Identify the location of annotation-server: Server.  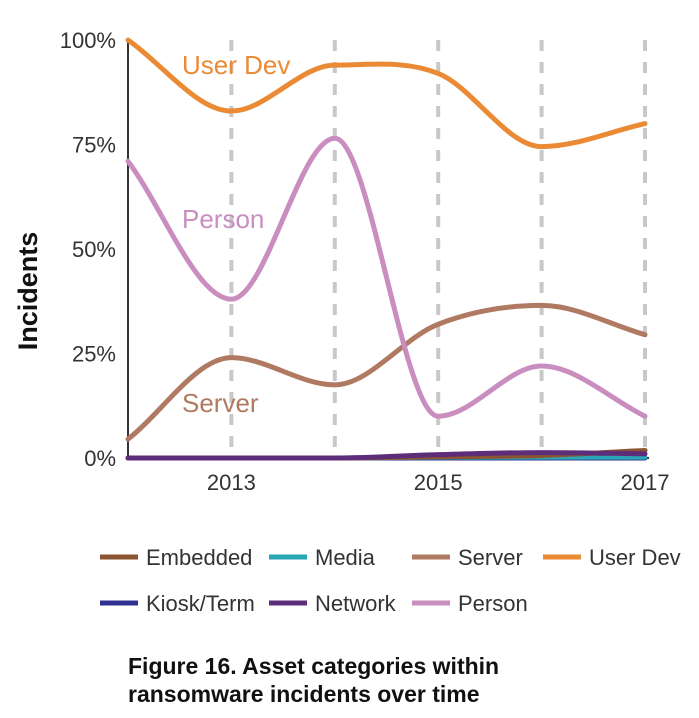
(220, 403).